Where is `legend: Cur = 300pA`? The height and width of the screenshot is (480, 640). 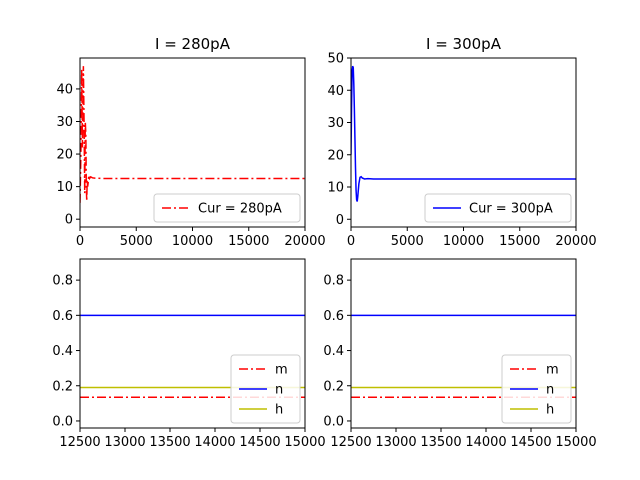 legend: Cur = 300pA is located at coordinates (498, 208).